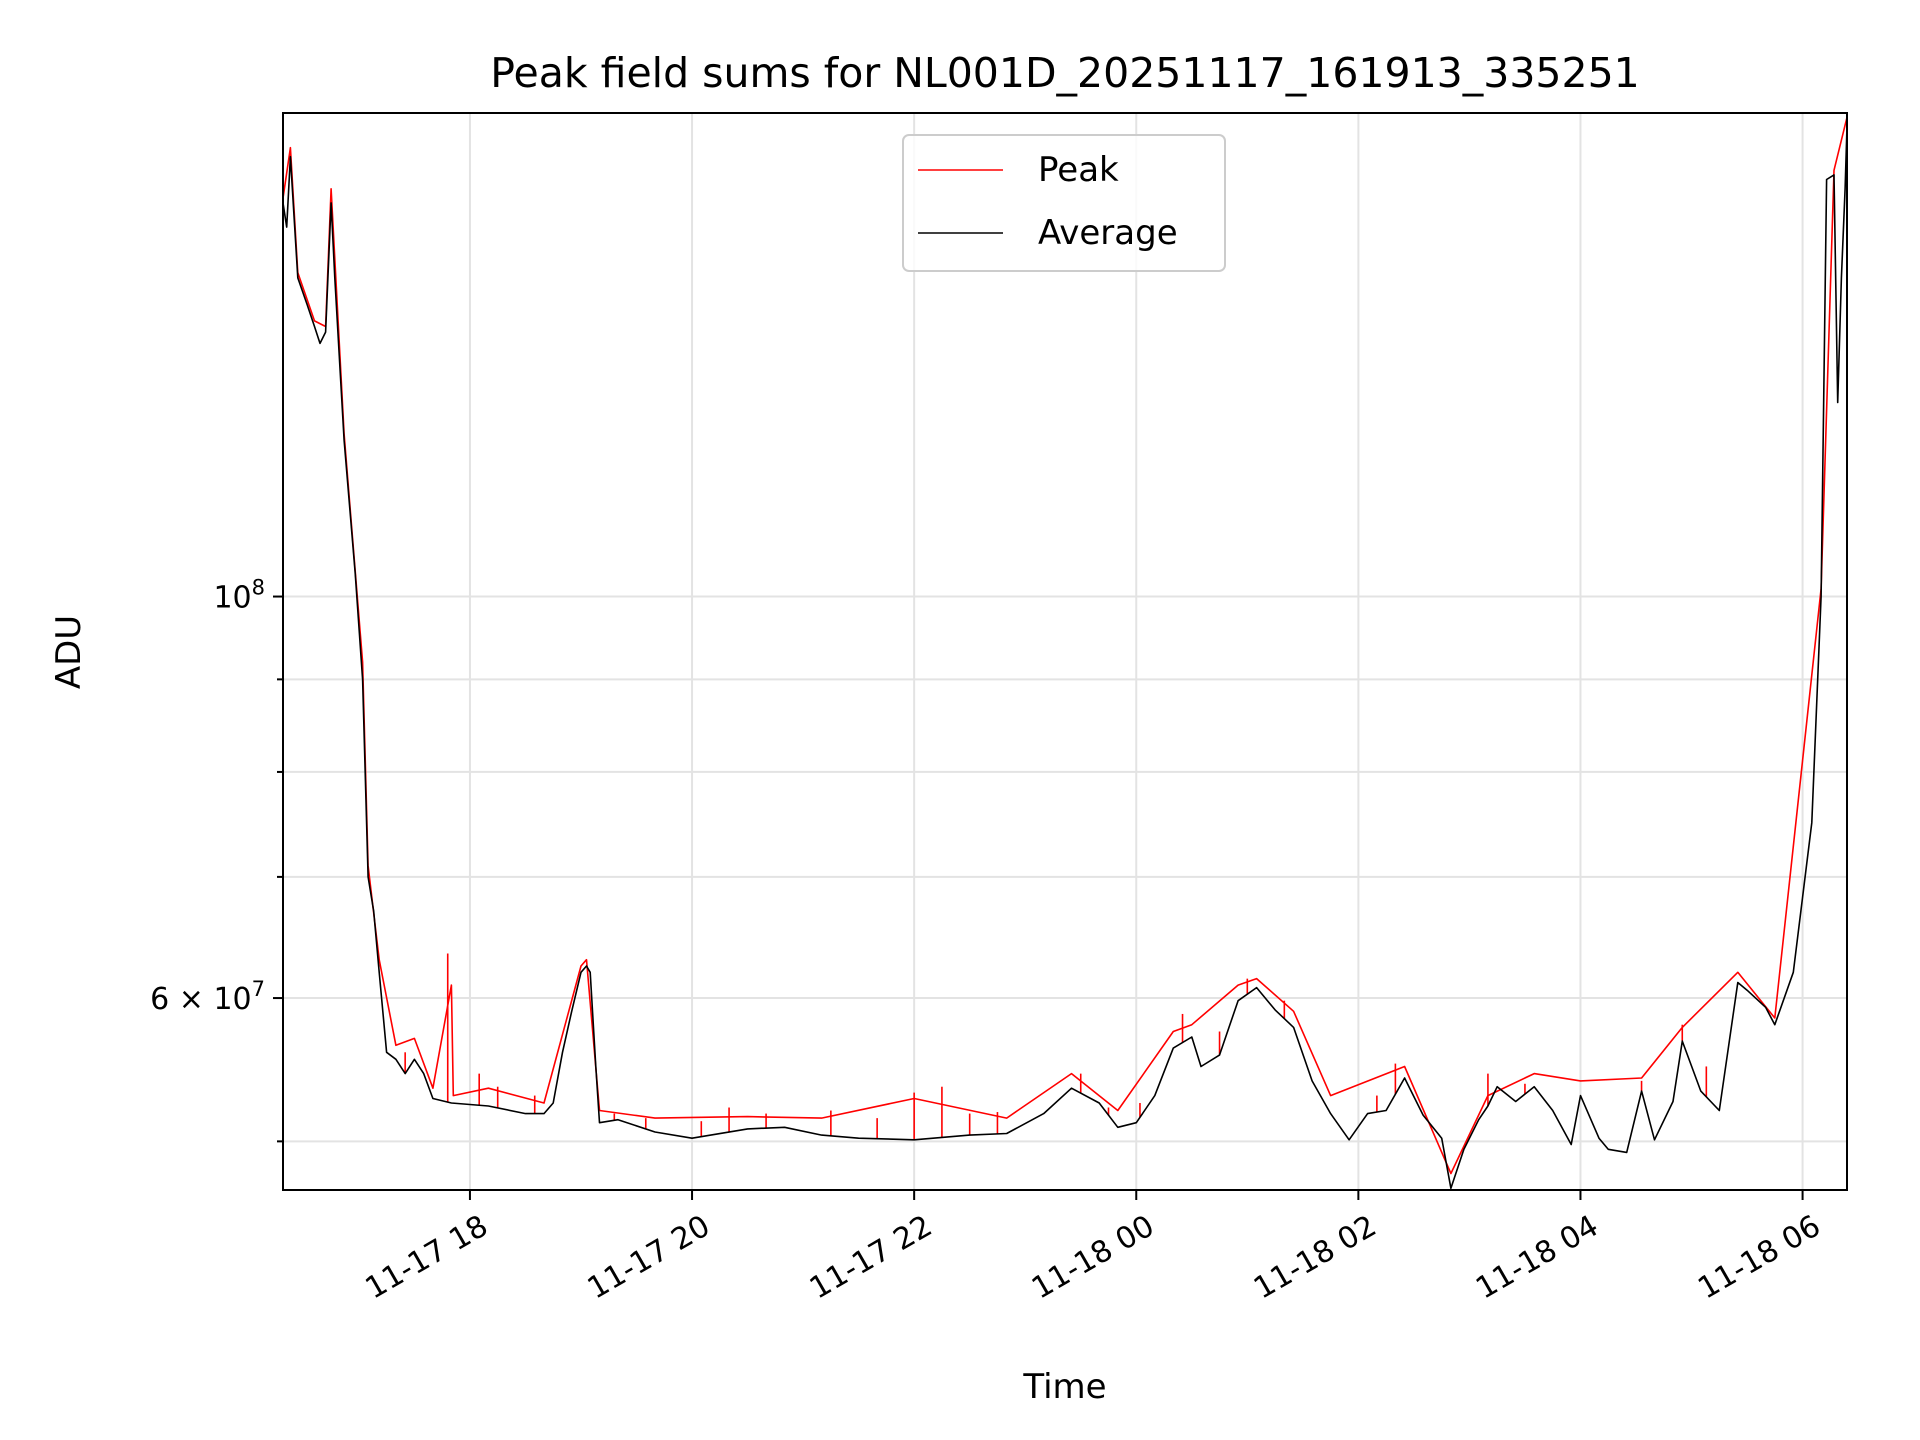 Image resolution: width=1920 pixels, height=1440 pixels. I want to click on y-tick-label: 6 × 10⁷, so click(207, 997).